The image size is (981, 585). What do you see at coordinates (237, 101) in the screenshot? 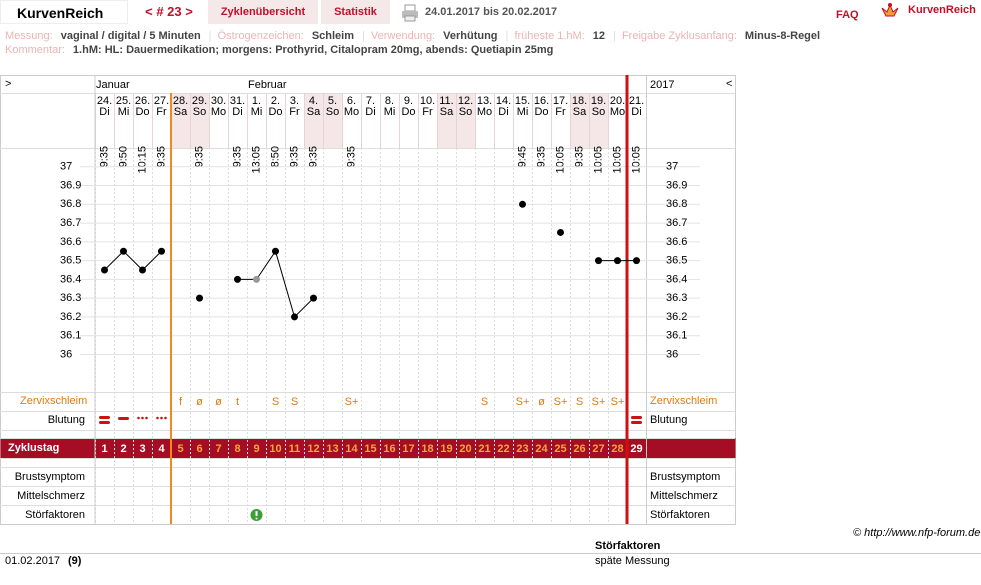
I see `day-date: 31.` at bounding box center [237, 101].